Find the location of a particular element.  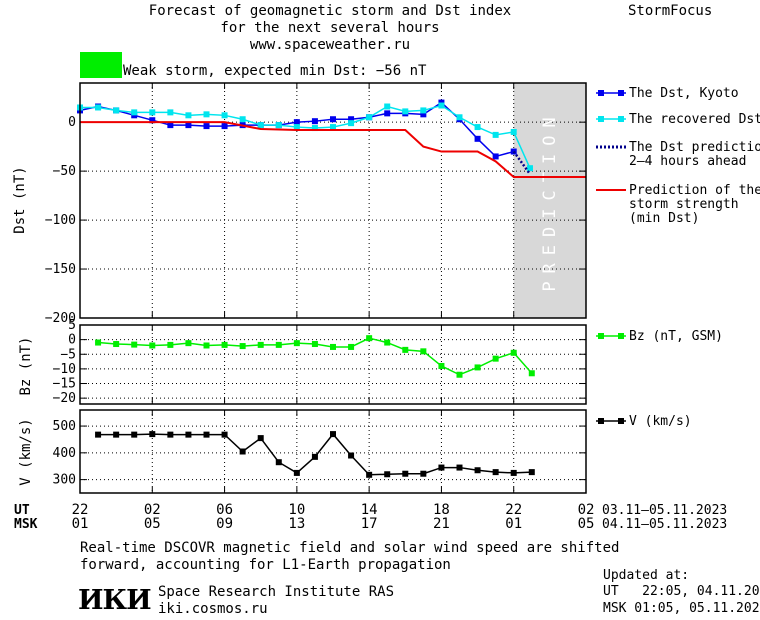

msk-range-text: 04.11–05.11.2023 is located at coordinates (665, 524).